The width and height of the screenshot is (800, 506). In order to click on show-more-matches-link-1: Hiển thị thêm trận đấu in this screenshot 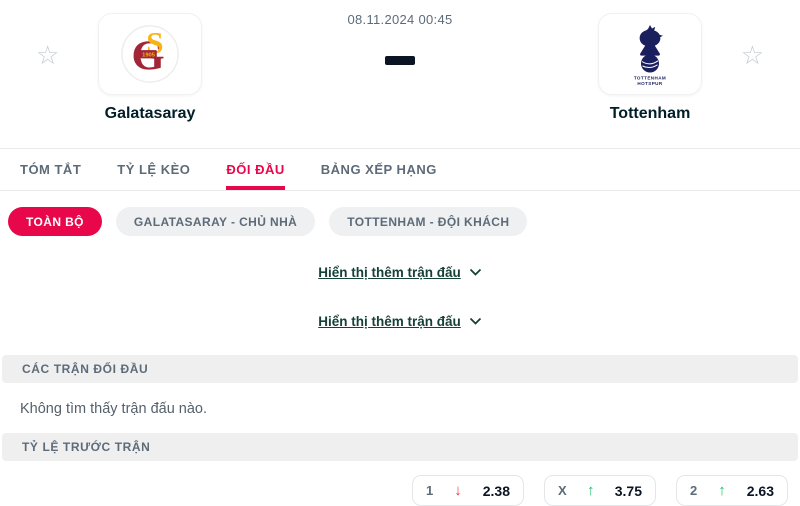, I will do `click(400, 272)`.